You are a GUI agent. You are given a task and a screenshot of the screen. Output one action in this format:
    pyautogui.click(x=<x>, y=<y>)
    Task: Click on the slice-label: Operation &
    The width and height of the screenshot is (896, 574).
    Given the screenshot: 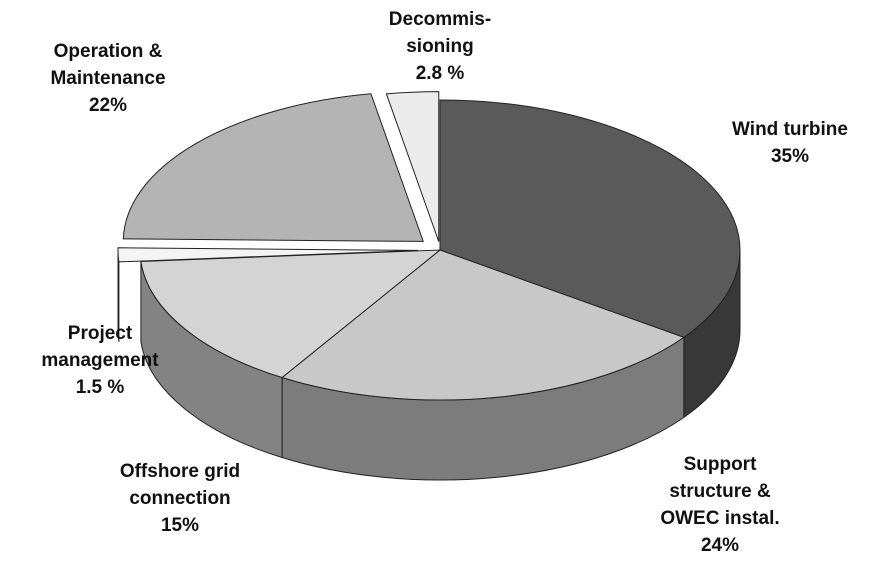 What is the action you would take?
    pyautogui.click(x=108, y=51)
    